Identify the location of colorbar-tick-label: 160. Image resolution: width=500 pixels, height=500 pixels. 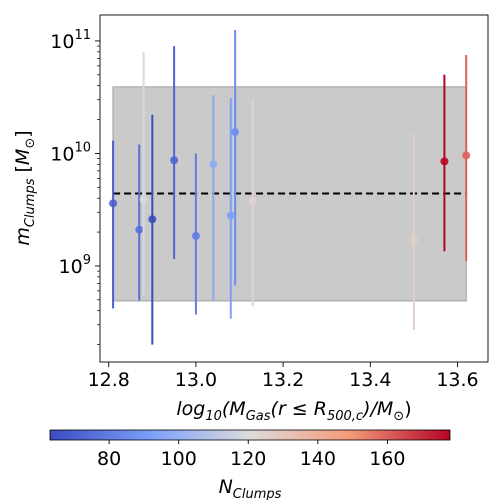
(387, 459).